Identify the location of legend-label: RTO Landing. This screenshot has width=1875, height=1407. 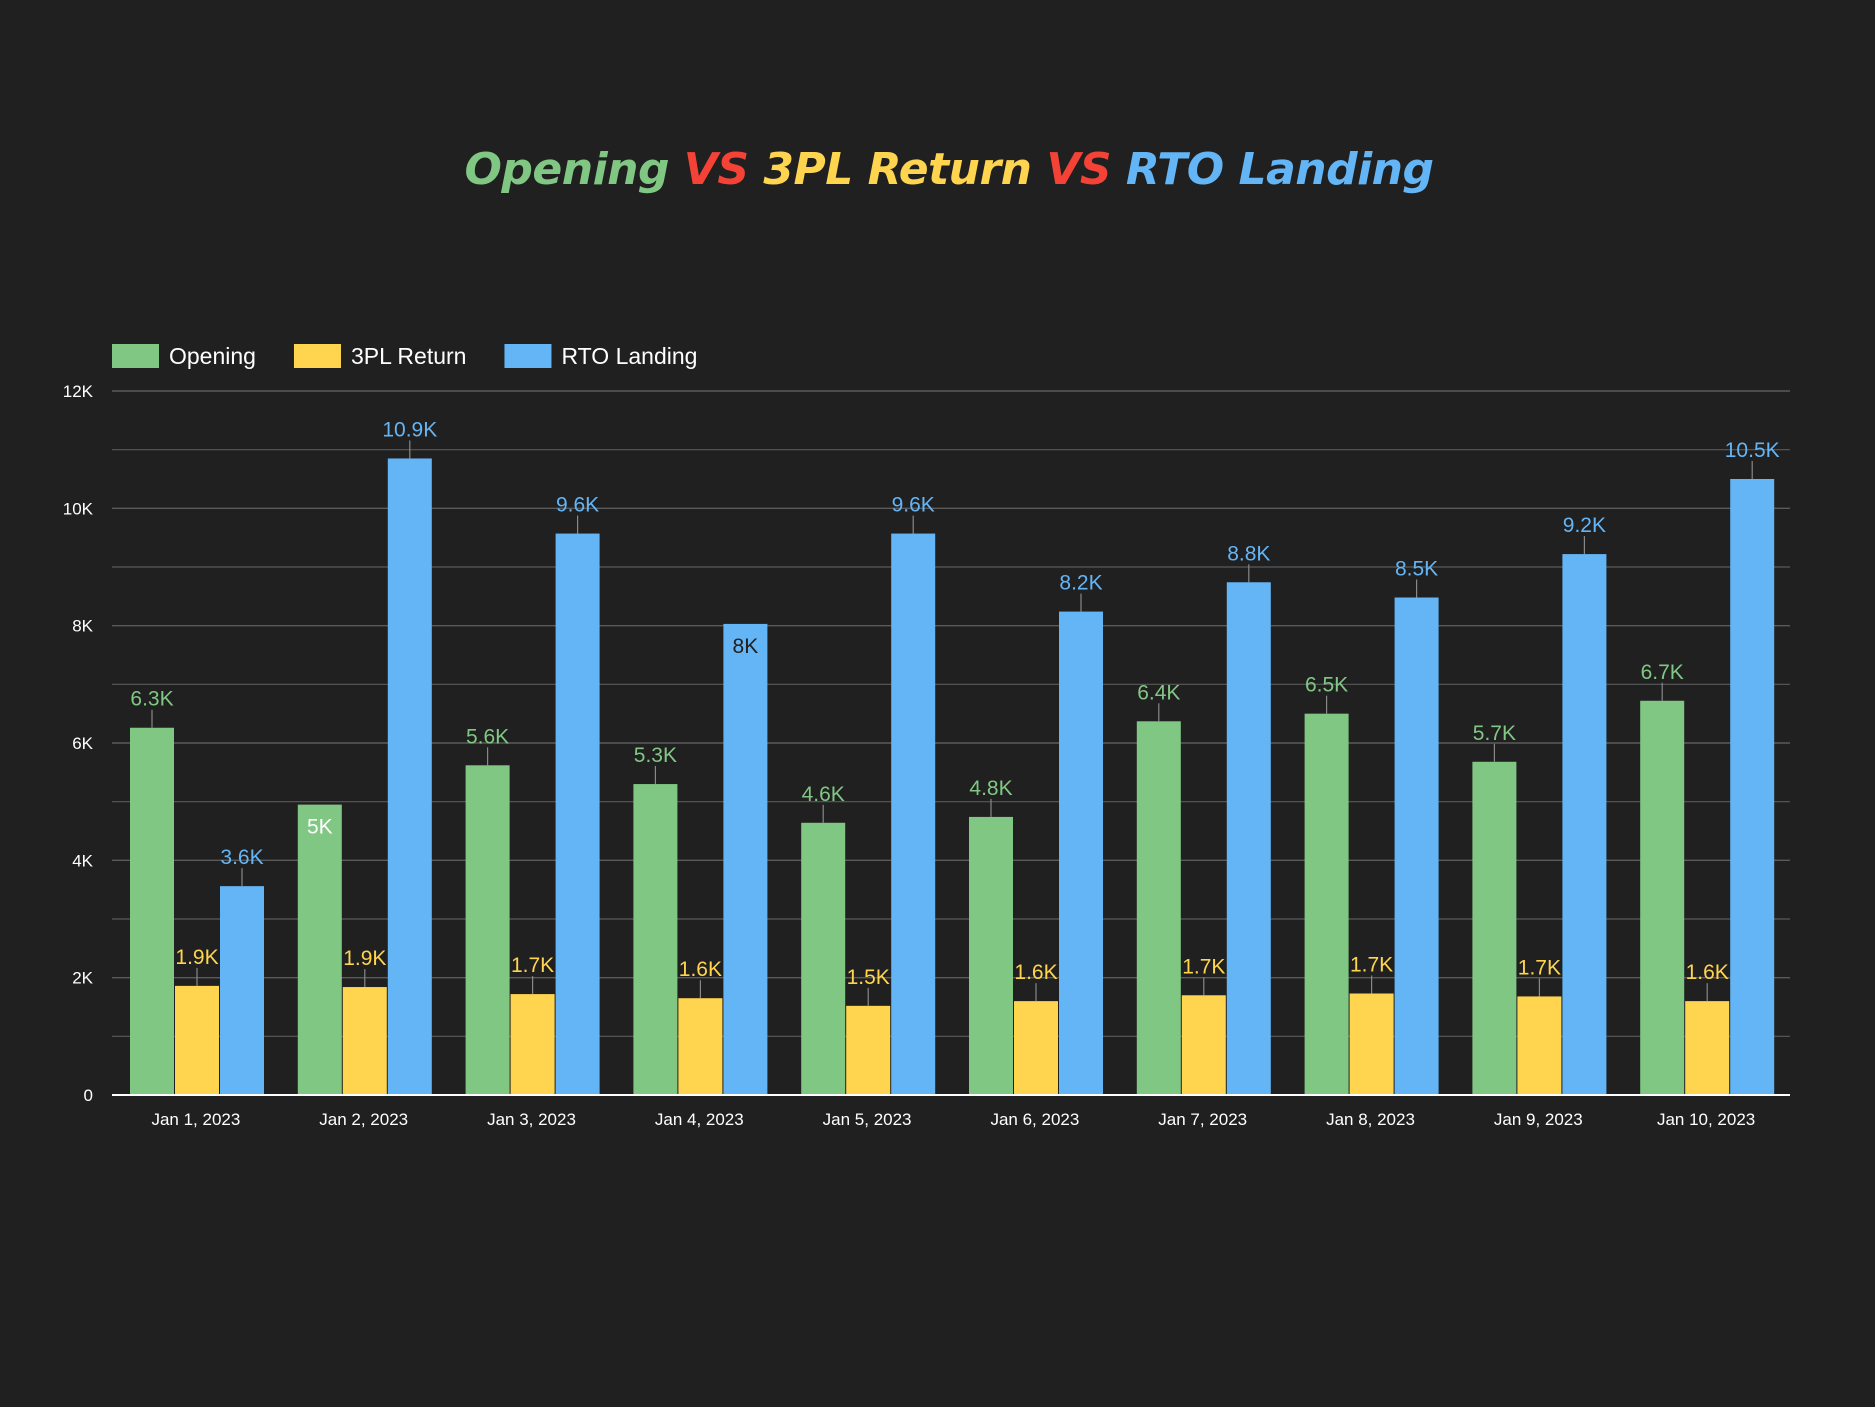
(629, 356).